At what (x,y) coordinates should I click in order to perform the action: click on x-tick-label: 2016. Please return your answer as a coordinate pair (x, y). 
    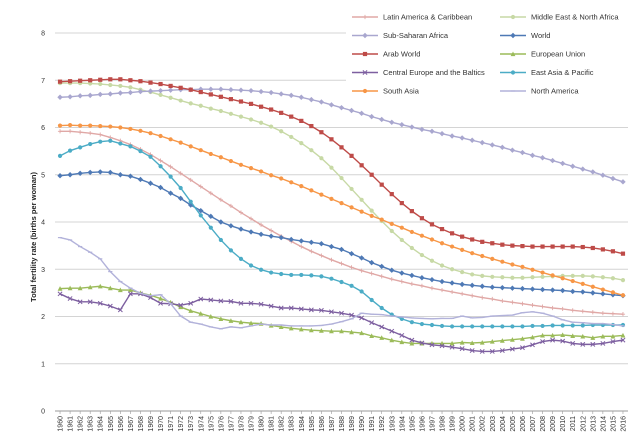
    Looking at the image, I should click on (623, 424).